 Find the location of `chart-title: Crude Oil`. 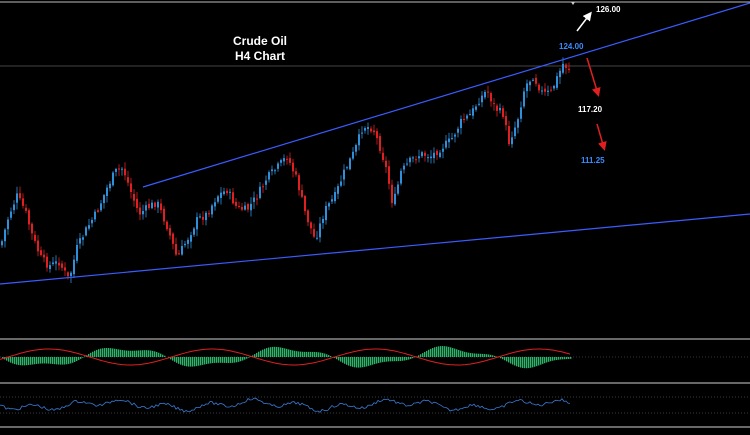

chart-title: Crude Oil is located at coordinates (260, 41).